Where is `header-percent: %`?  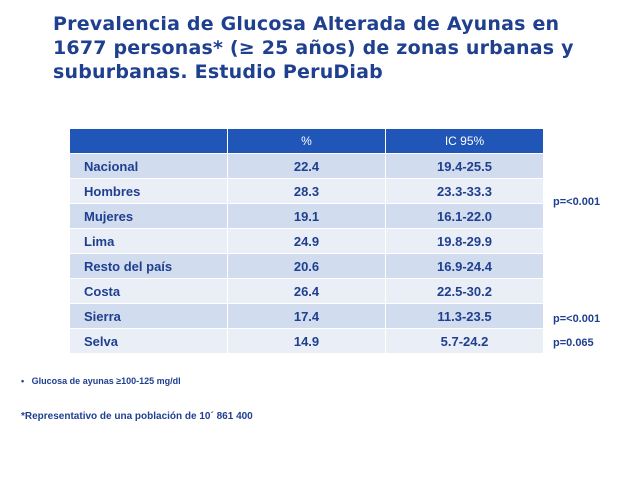 header-percent: % is located at coordinates (306, 141).